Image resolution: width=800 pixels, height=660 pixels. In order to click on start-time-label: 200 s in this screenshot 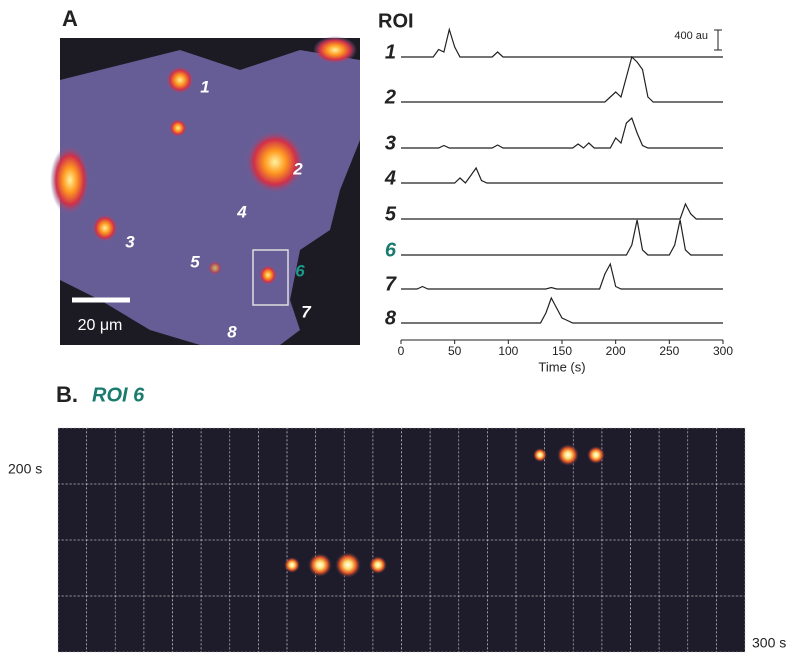, I will do `click(25, 469)`.